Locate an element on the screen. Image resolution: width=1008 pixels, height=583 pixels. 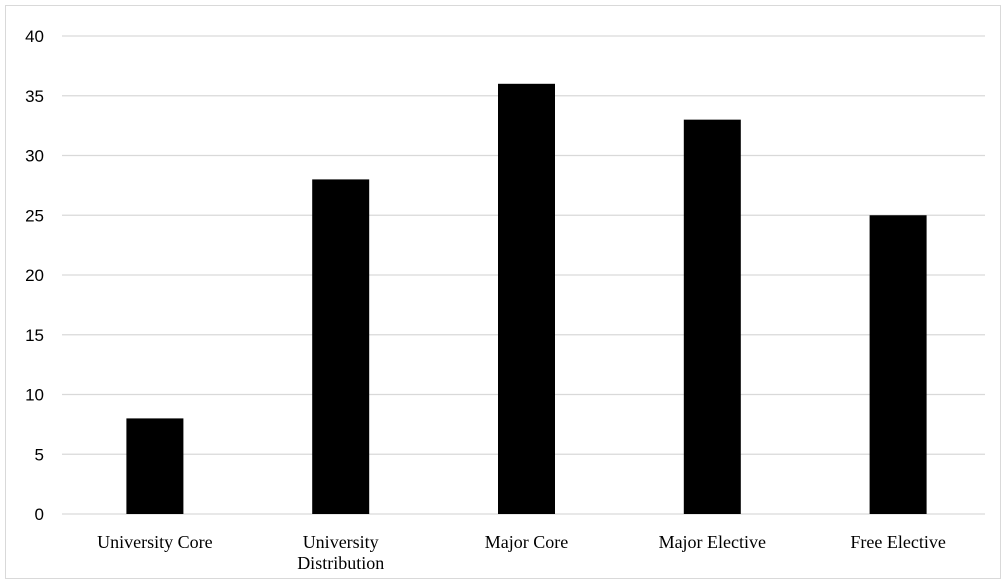
y-tick-label: 30 is located at coordinates (34, 156).